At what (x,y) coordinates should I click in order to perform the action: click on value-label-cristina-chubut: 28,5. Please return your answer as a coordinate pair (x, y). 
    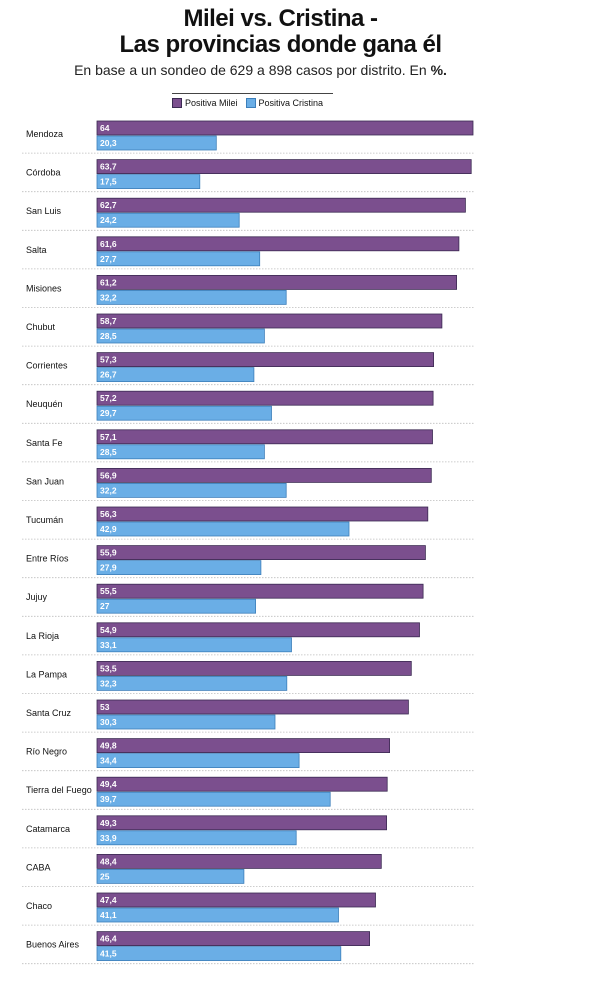
    Looking at the image, I should click on (108, 336).